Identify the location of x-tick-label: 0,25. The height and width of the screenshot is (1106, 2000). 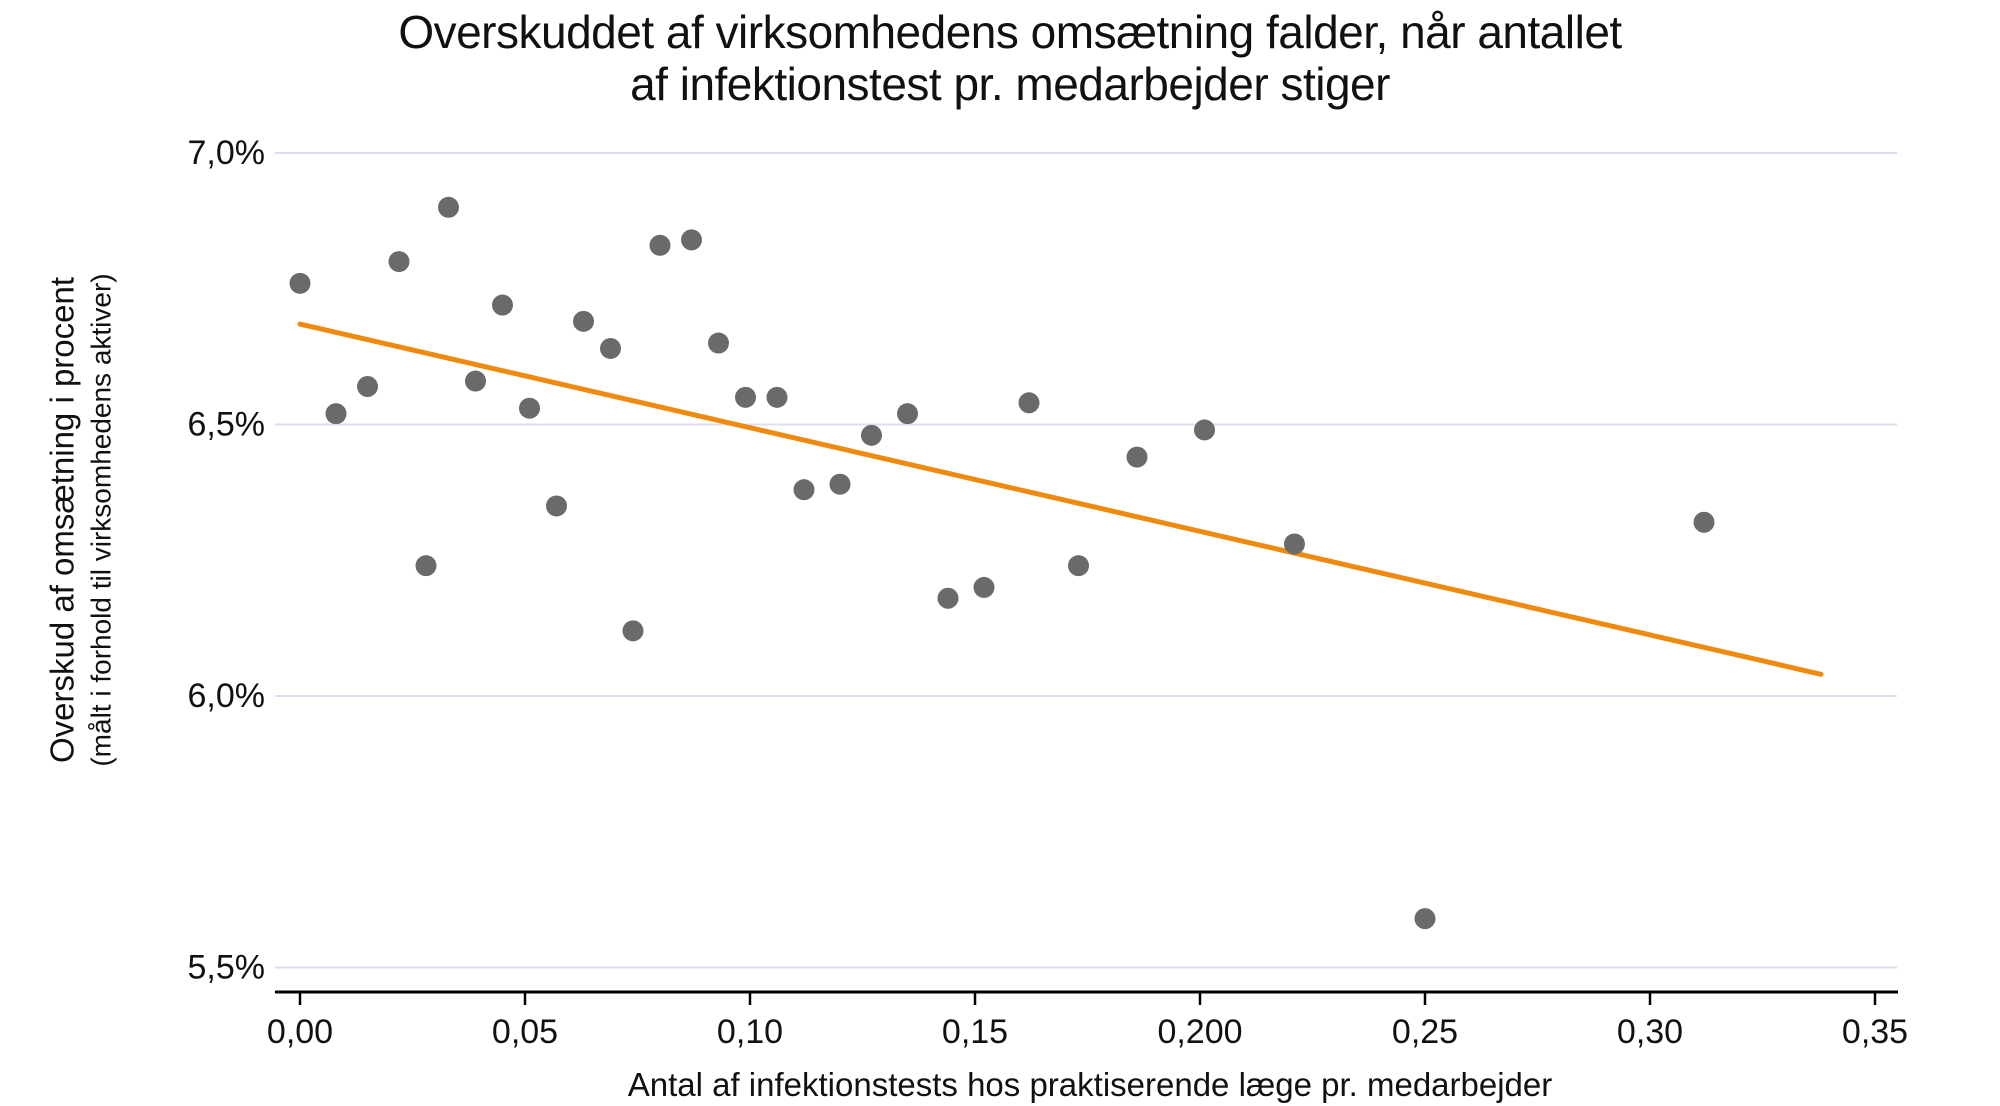
(1425, 1032).